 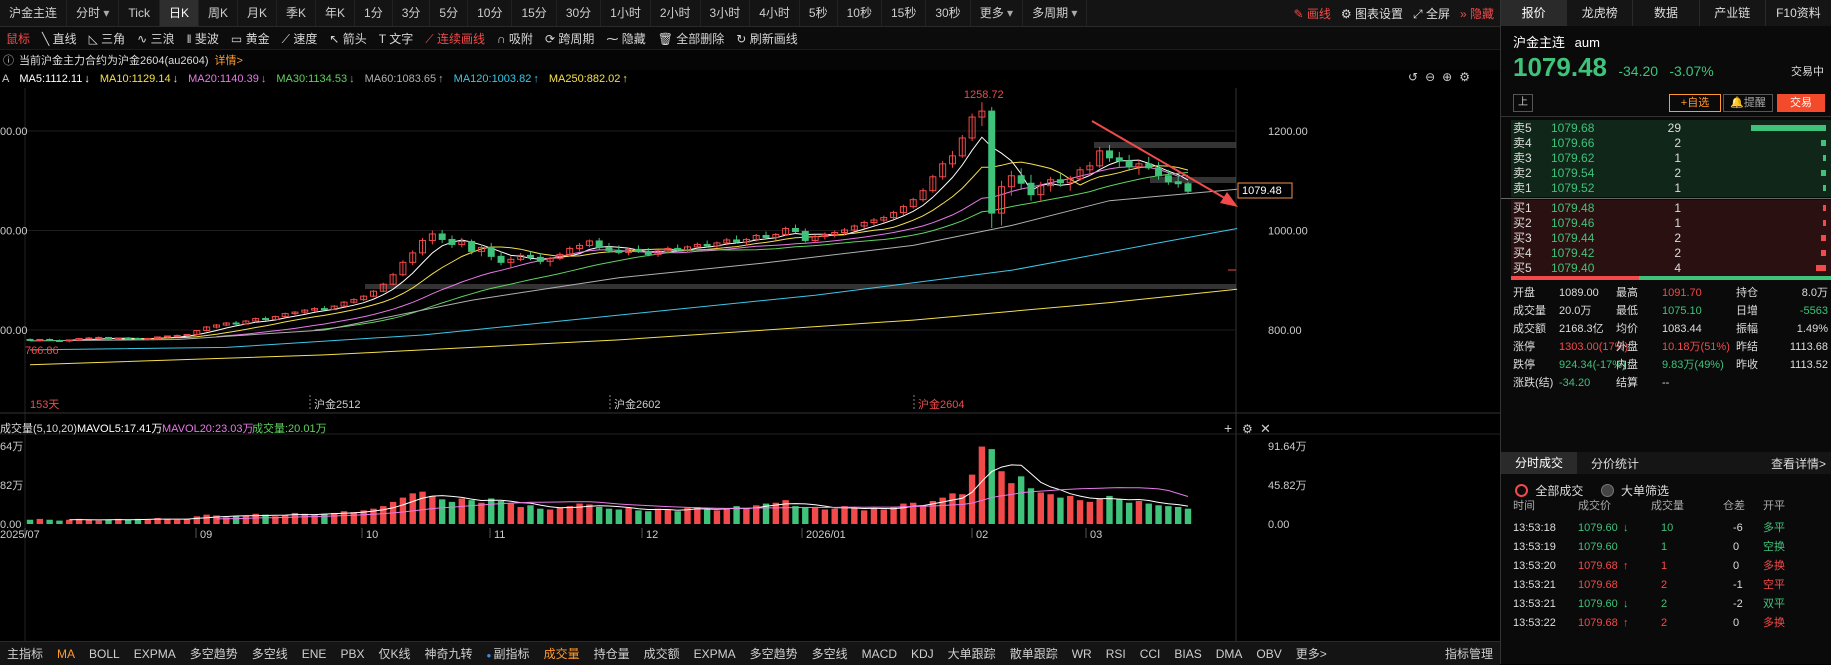 What do you see at coordinates (336, 13) in the screenshot?
I see `period-7: 年K` at bounding box center [336, 13].